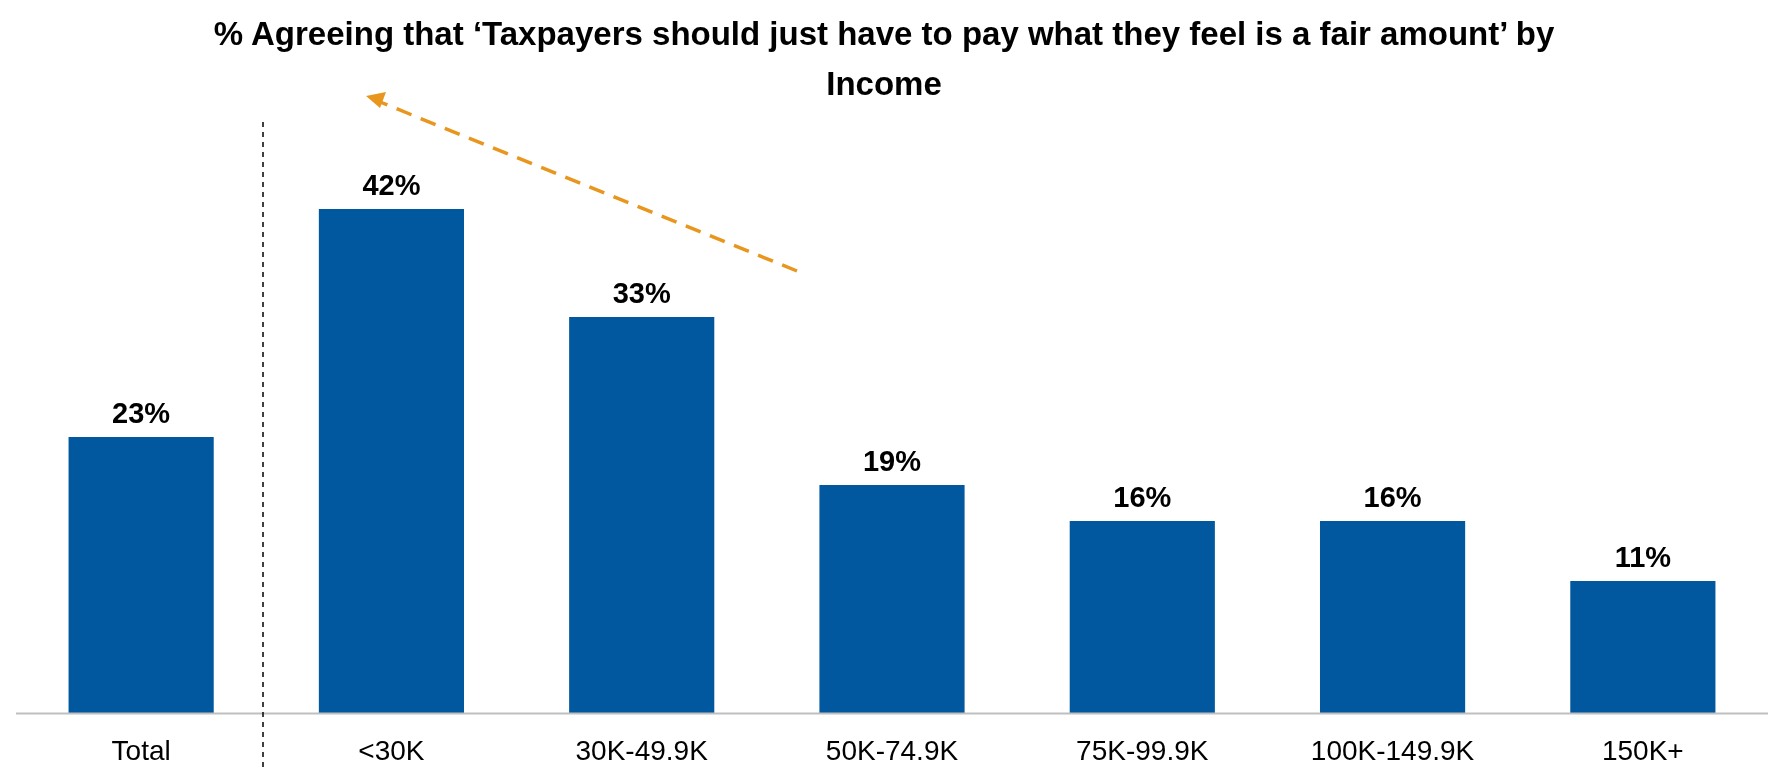 The height and width of the screenshot is (774, 1768). I want to click on x-tick-label: 30K-49.9K, so click(642, 750).